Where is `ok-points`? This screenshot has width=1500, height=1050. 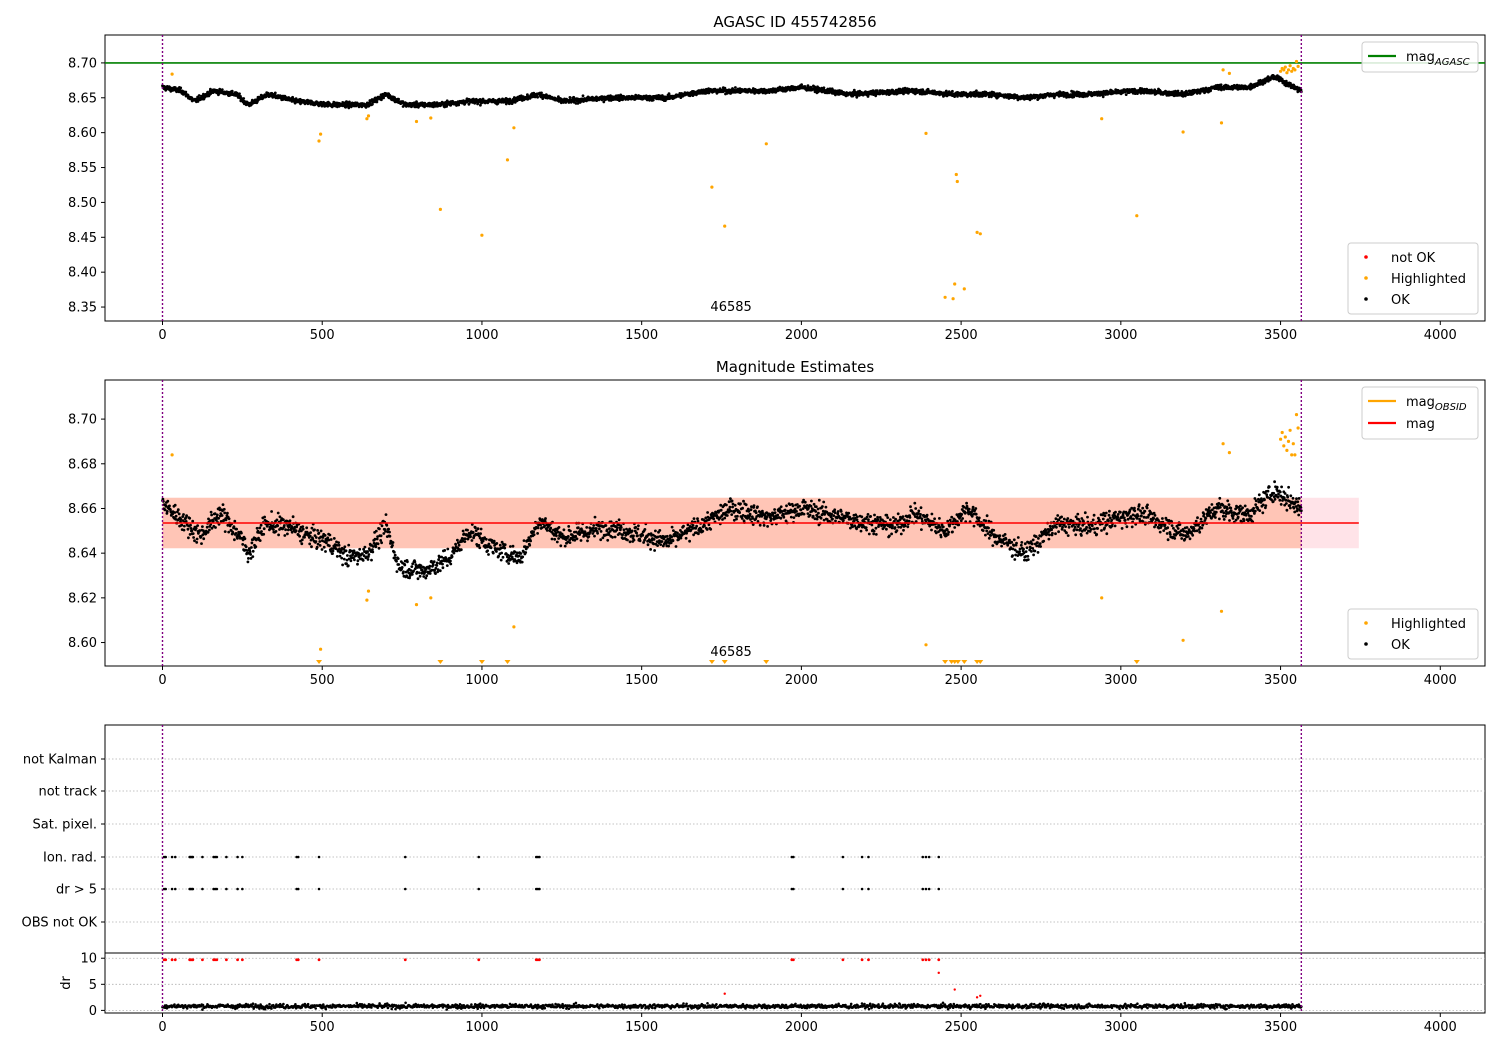 ok-points is located at coordinates (732, 92).